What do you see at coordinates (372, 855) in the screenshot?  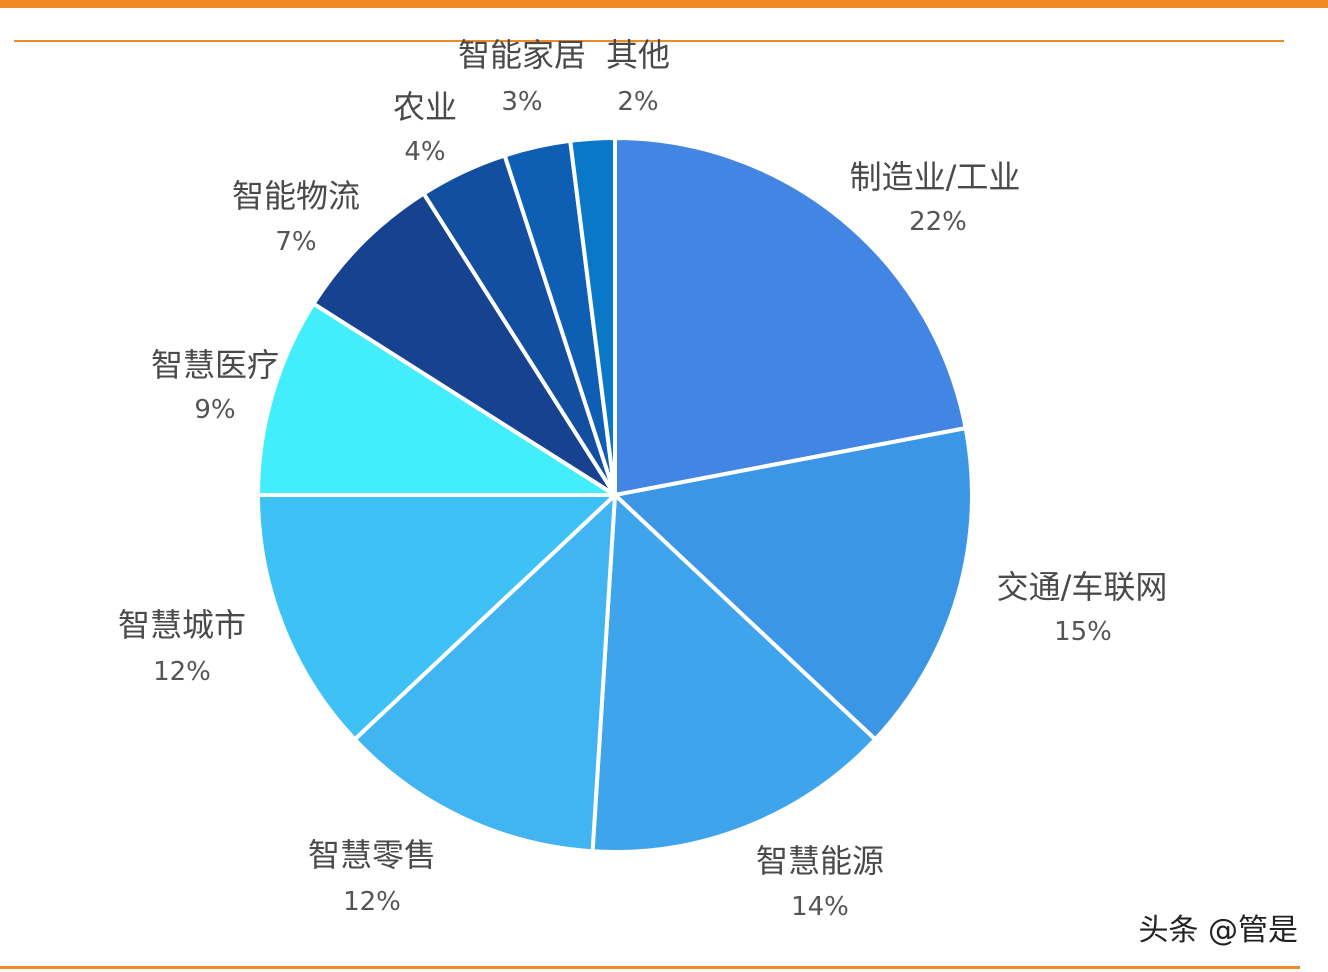 I see `slice-label: 智慧零售` at bounding box center [372, 855].